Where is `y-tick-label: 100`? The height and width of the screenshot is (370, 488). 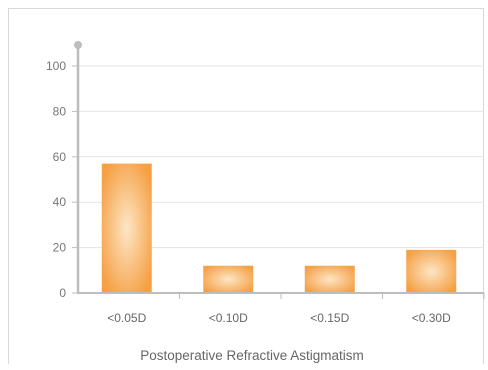
y-tick-label: 100 is located at coordinates (56, 66).